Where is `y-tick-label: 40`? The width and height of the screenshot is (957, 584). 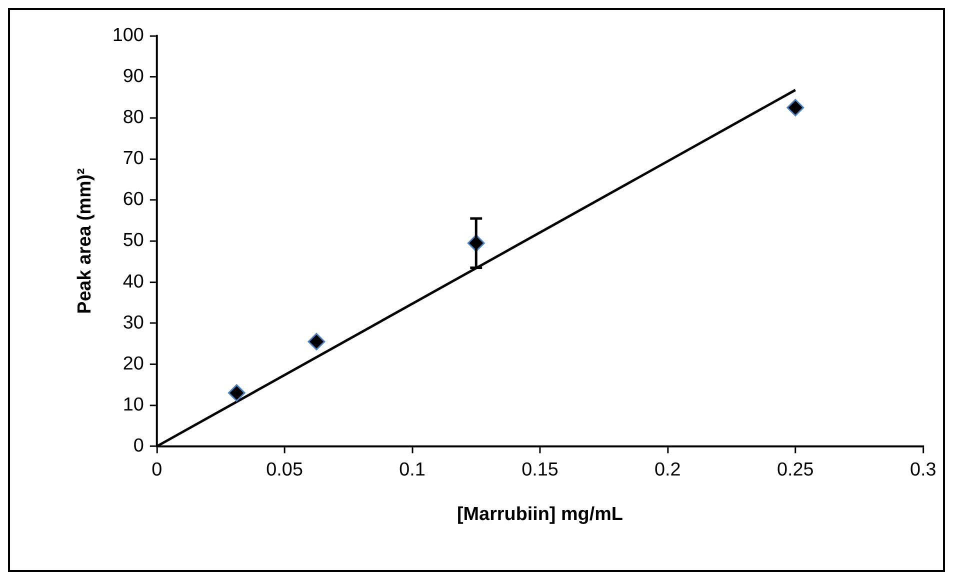 y-tick-label: 40 is located at coordinates (133, 281).